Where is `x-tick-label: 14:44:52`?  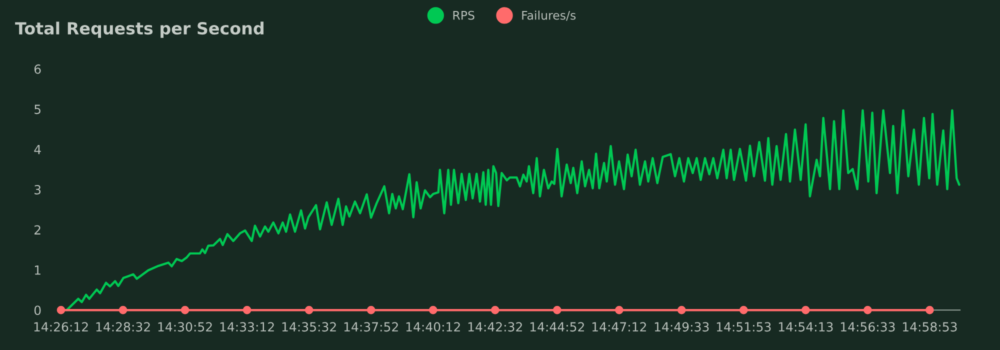 x-tick-label: 14:44:52 is located at coordinates (557, 327).